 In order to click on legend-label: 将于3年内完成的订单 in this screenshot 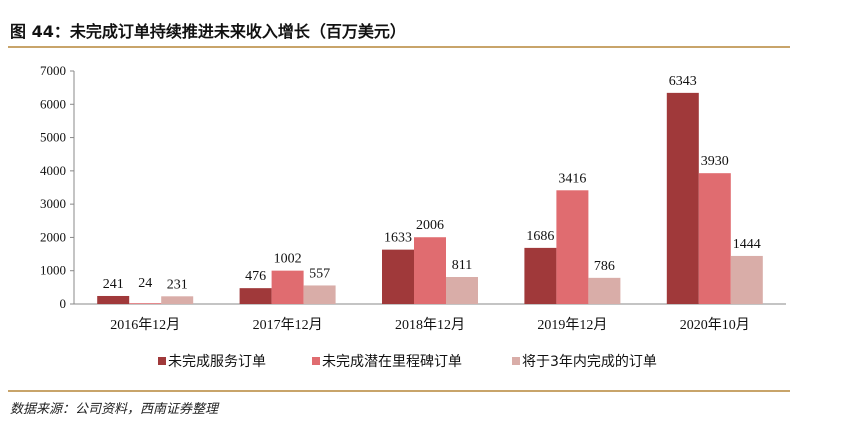, I will do `click(589, 362)`.